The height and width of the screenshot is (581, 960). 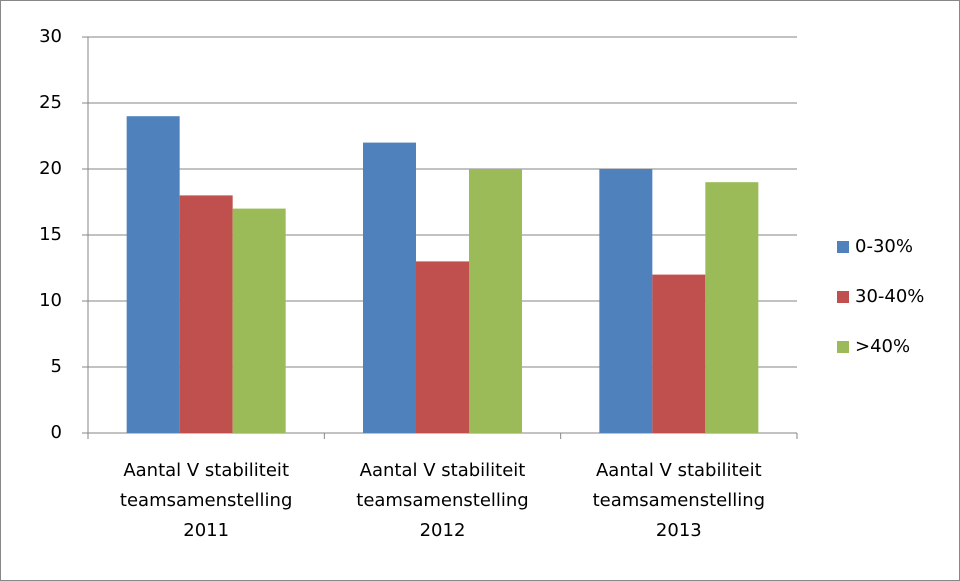 I want to click on legend-label: 0-30%, so click(x=884, y=246).